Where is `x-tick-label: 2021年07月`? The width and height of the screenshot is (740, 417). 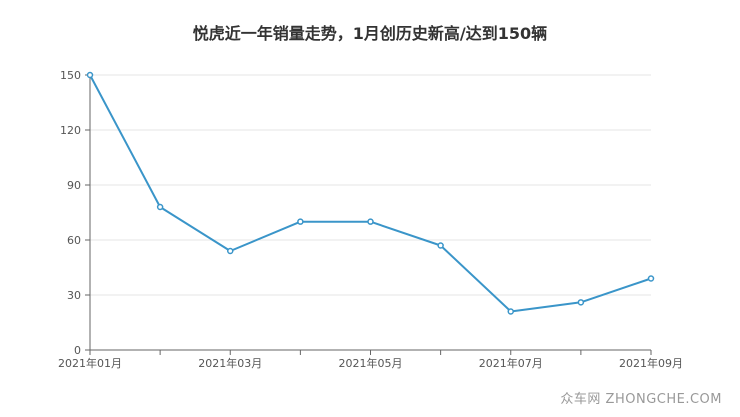
x-tick-label: 2021年07月 is located at coordinates (511, 363).